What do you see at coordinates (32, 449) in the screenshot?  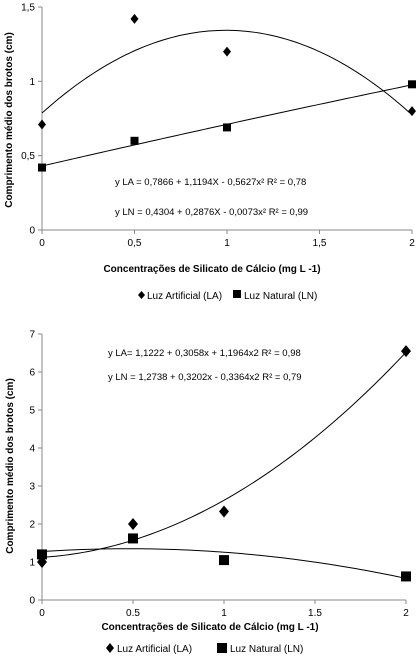 I see `chart-2-y-tick-label: 4` at bounding box center [32, 449].